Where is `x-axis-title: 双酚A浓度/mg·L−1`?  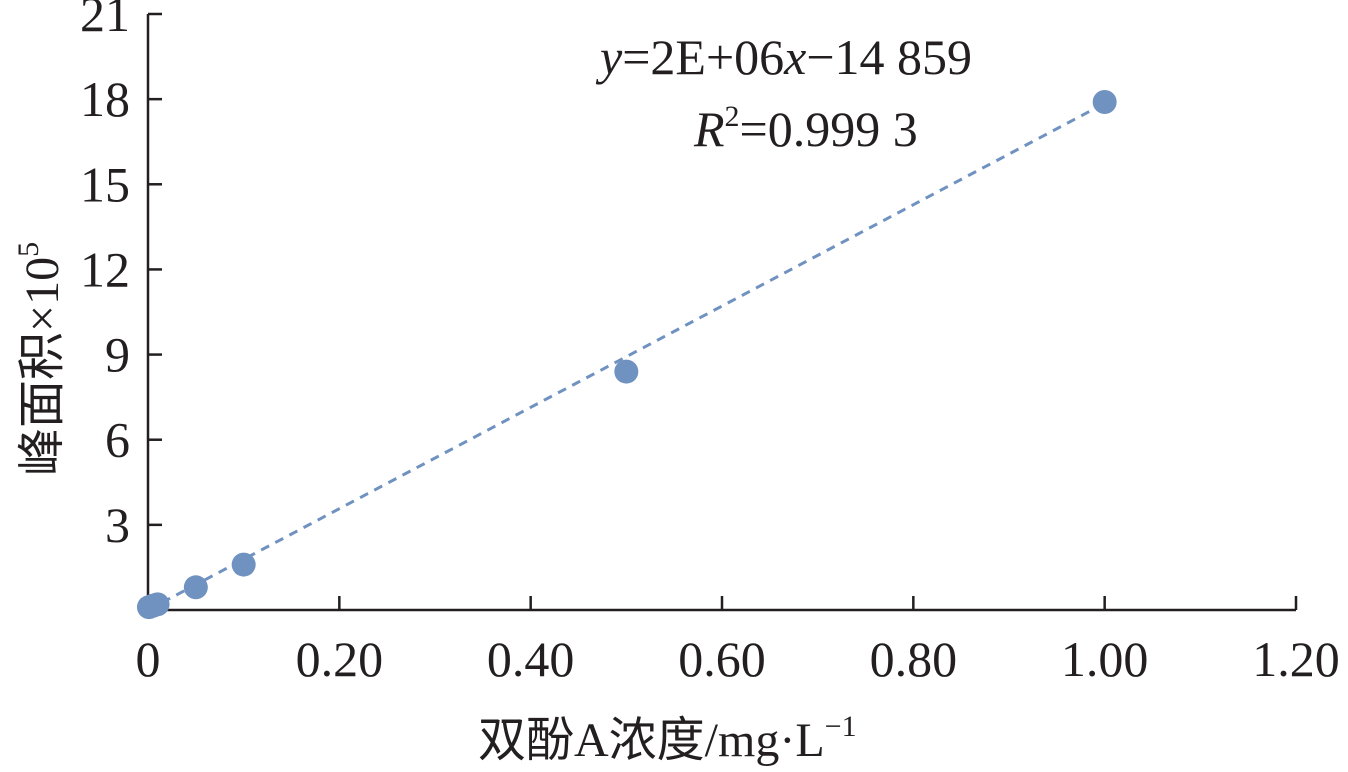
x-axis-title: 双酚A浓度/mg·L−1 is located at coordinates (667, 738).